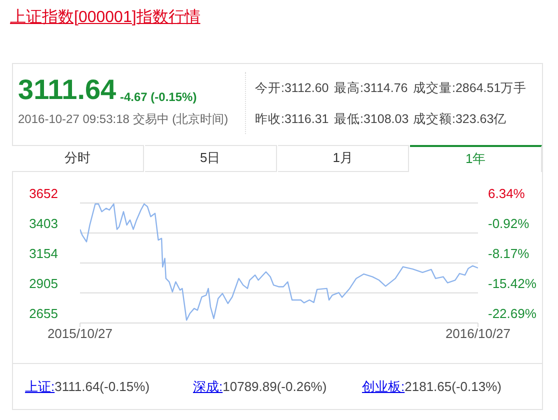 The height and width of the screenshot is (420, 558). I want to click on text: 成交额:323.63亿, so click(460, 119).